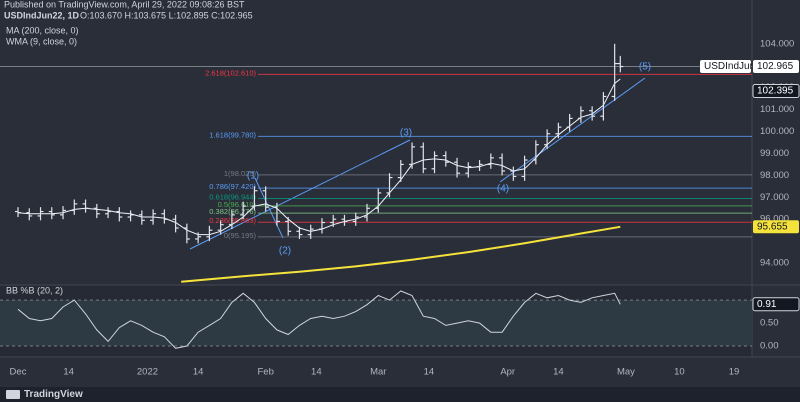 The height and width of the screenshot is (402, 800). Describe the element at coordinates (41, 41) in the screenshot. I see `legend-entry: WMA (9, close, 0)` at that location.